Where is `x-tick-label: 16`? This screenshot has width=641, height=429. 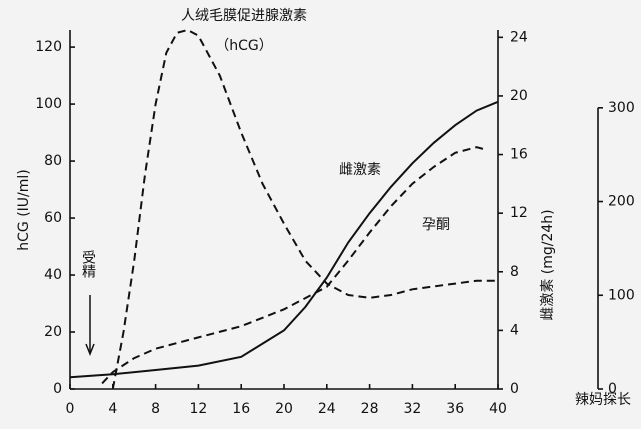
x-tick-label: 16 is located at coordinates (241, 409).